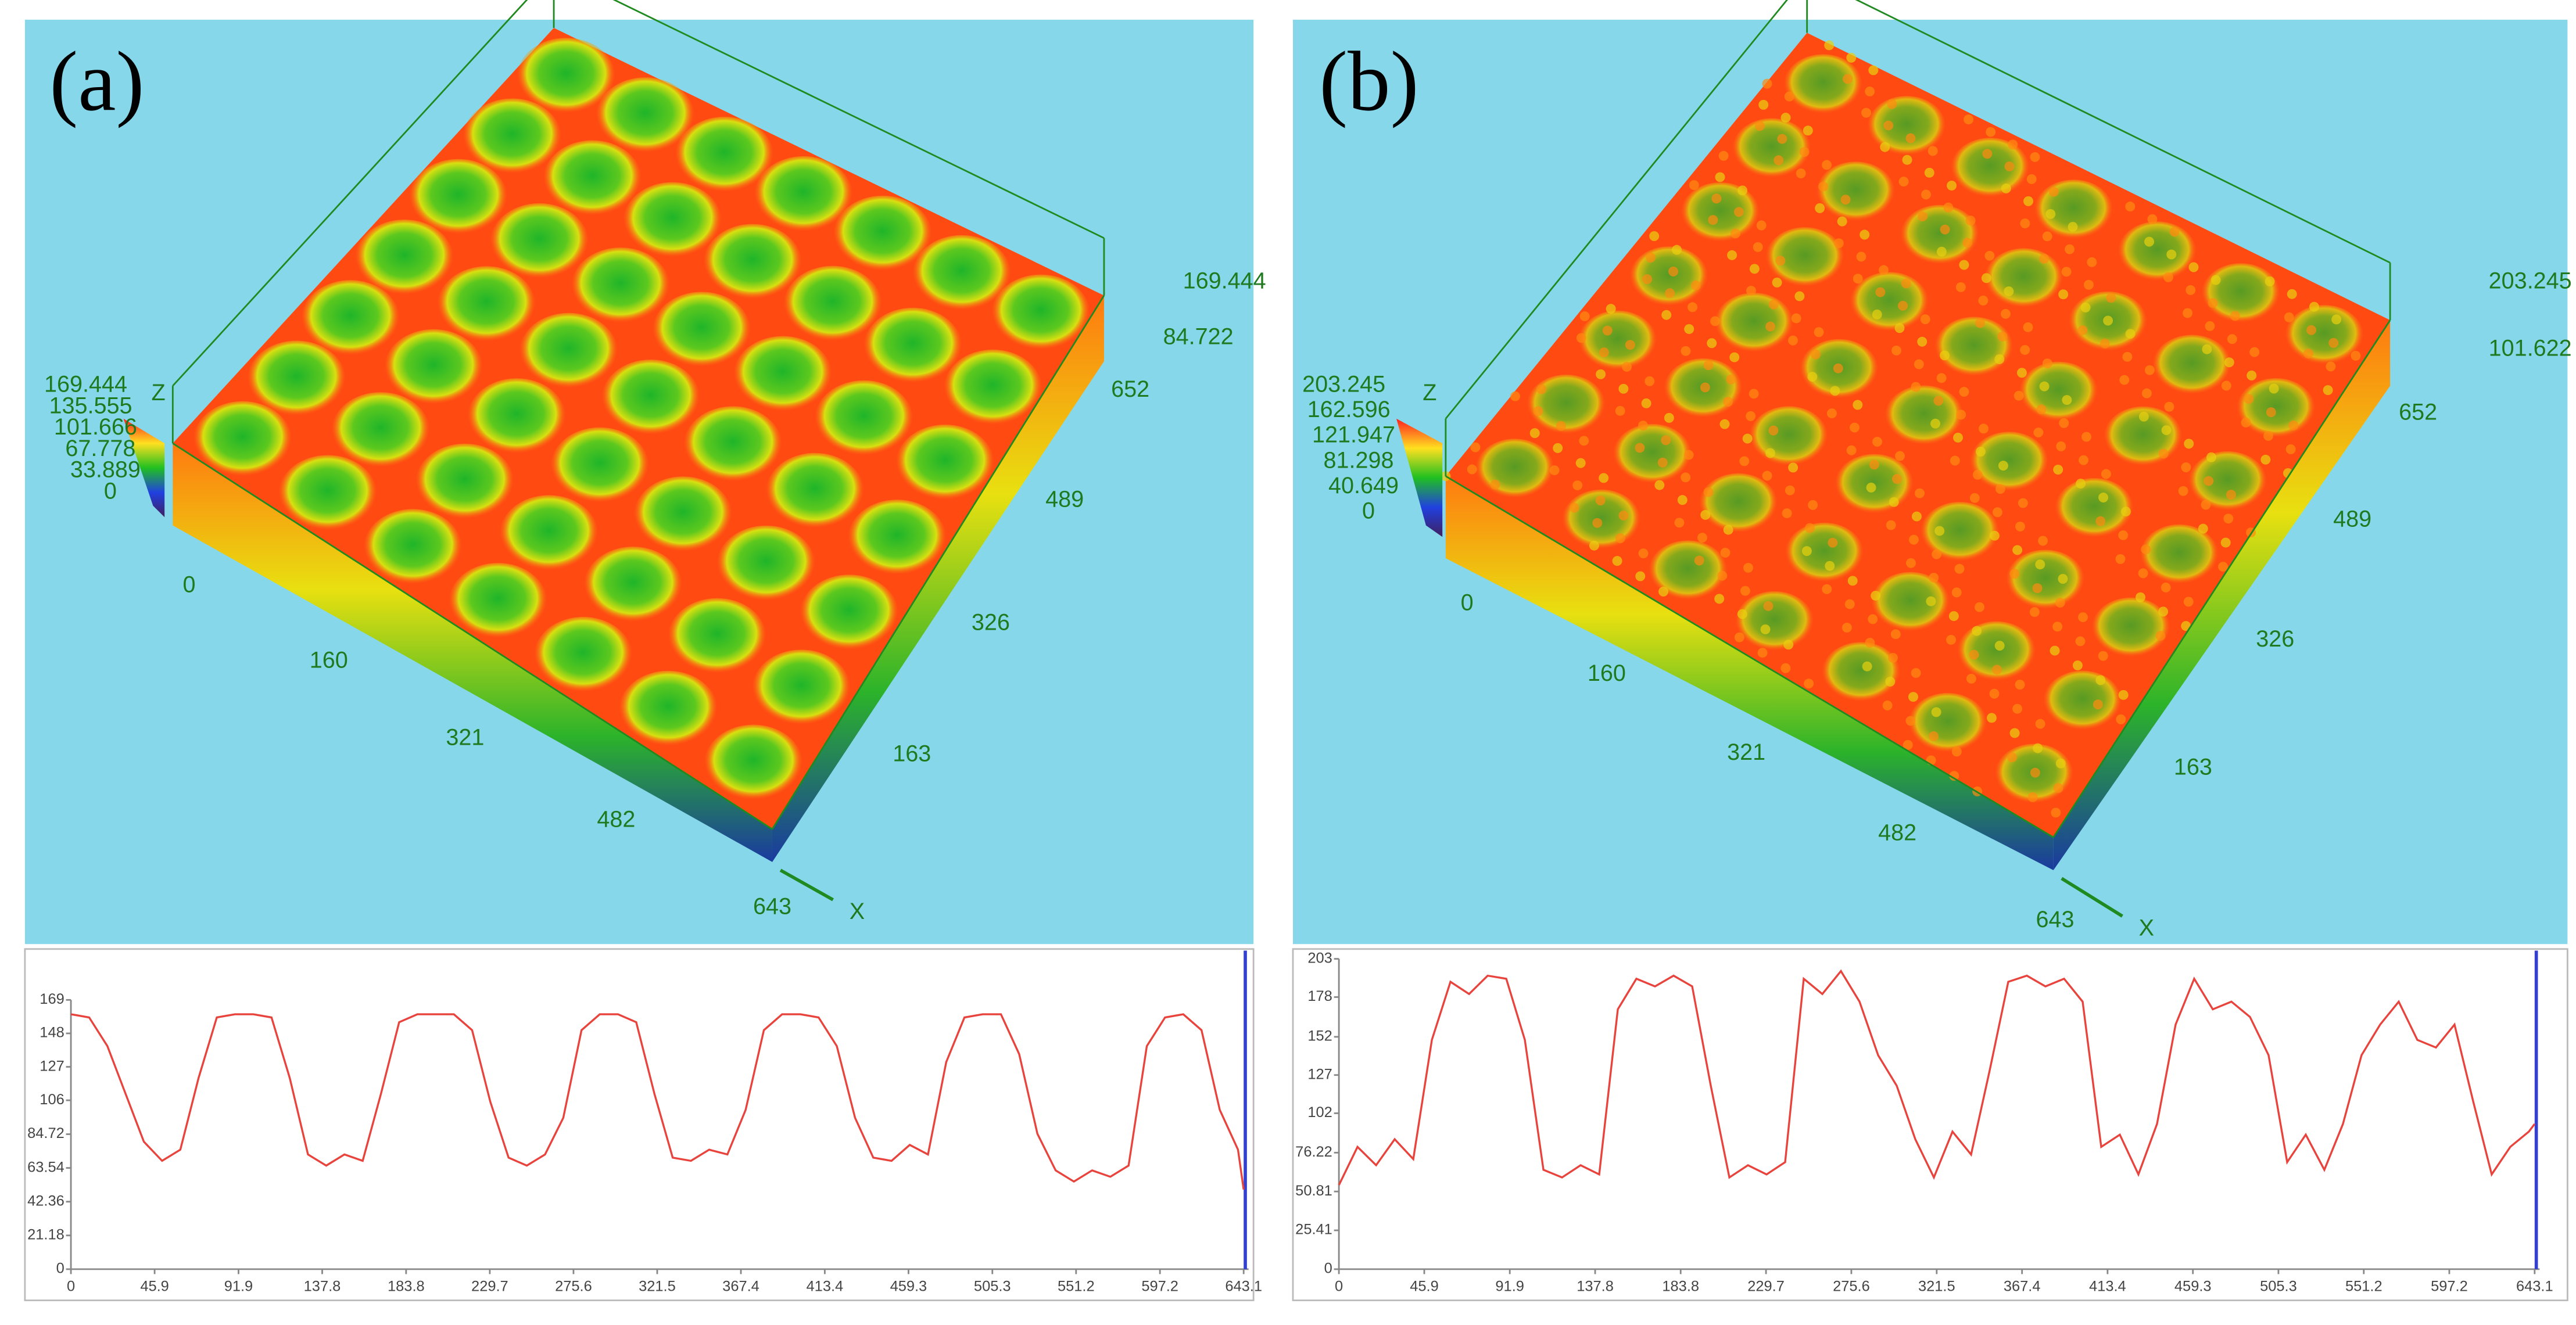  What do you see at coordinates (2022, 1287) in the screenshot?
I see `x-tick-label: 367.4` at bounding box center [2022, 1287].